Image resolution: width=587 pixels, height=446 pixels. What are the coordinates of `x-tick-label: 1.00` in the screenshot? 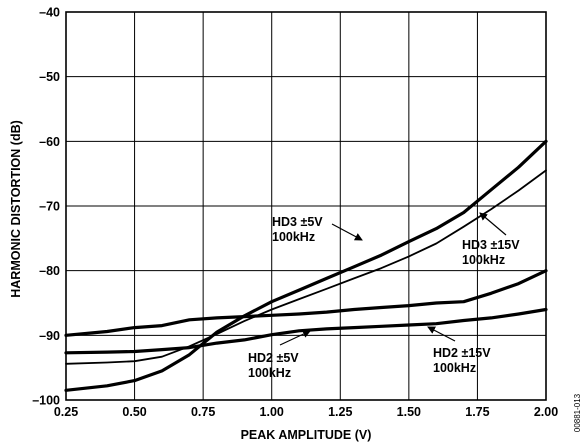 It's located at (272, 412).